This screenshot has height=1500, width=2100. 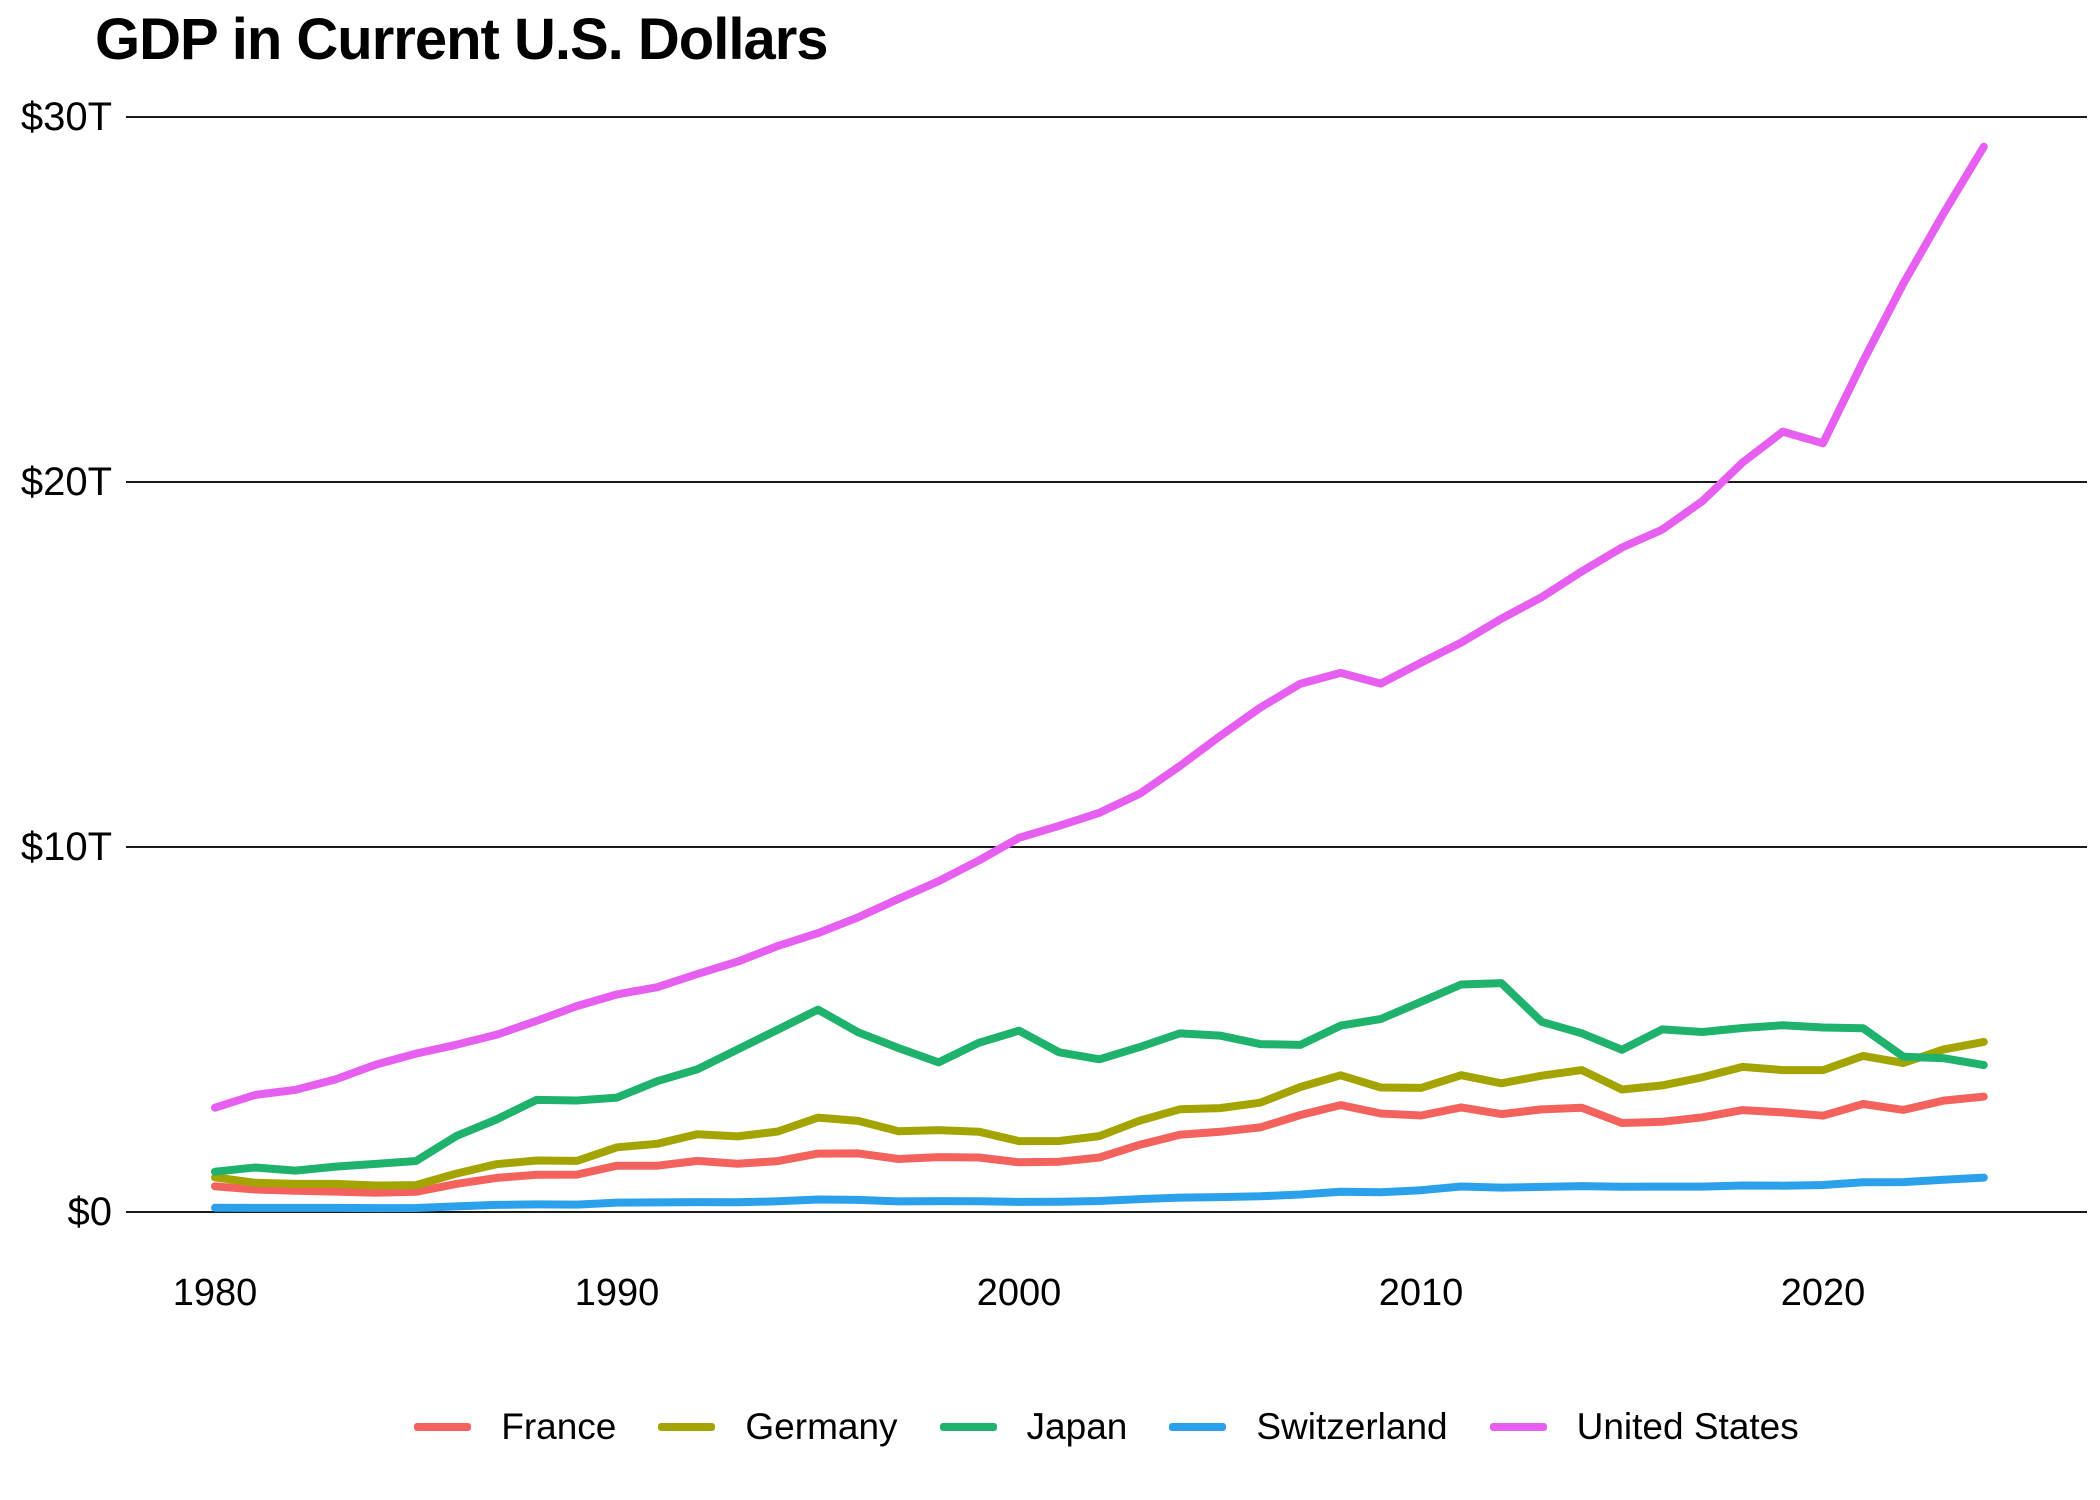 I want to click on legend-label: Switzerland, so click(x=1352, y=1426).